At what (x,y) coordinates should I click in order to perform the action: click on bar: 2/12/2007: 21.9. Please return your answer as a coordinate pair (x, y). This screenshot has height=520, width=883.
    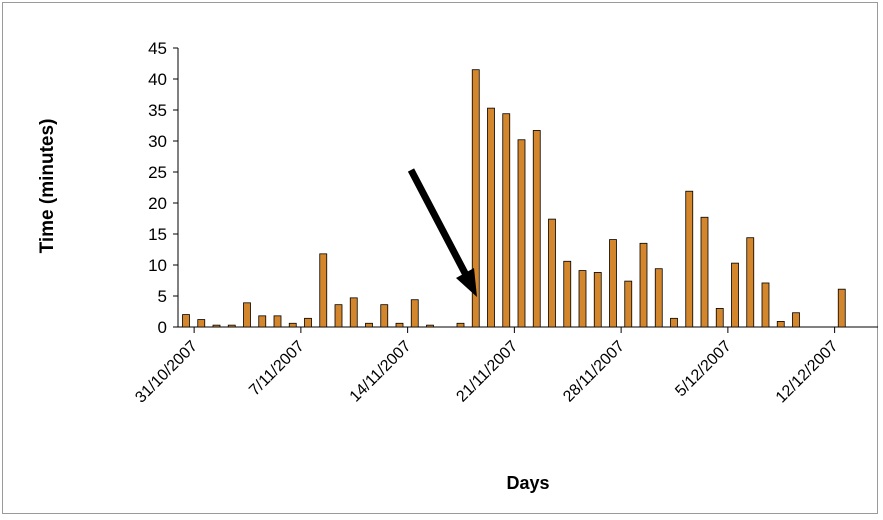
    Looking at the image, I should click on (689, 259).